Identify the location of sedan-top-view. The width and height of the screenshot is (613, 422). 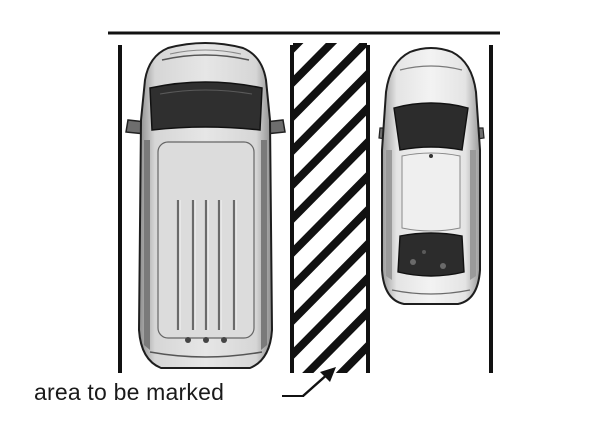
(431, 176).